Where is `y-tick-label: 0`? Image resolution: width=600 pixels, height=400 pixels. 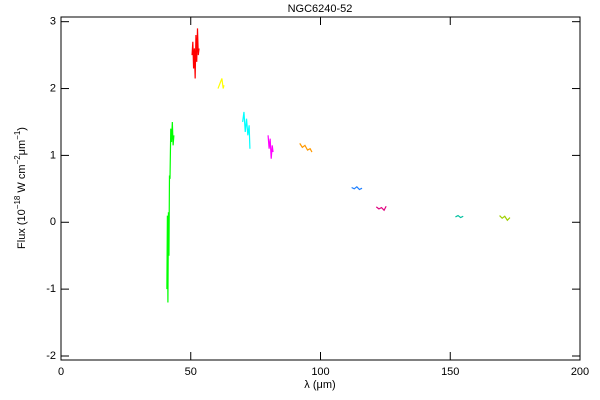 y-tick-label: 0 is located at coordinates (53, 222).